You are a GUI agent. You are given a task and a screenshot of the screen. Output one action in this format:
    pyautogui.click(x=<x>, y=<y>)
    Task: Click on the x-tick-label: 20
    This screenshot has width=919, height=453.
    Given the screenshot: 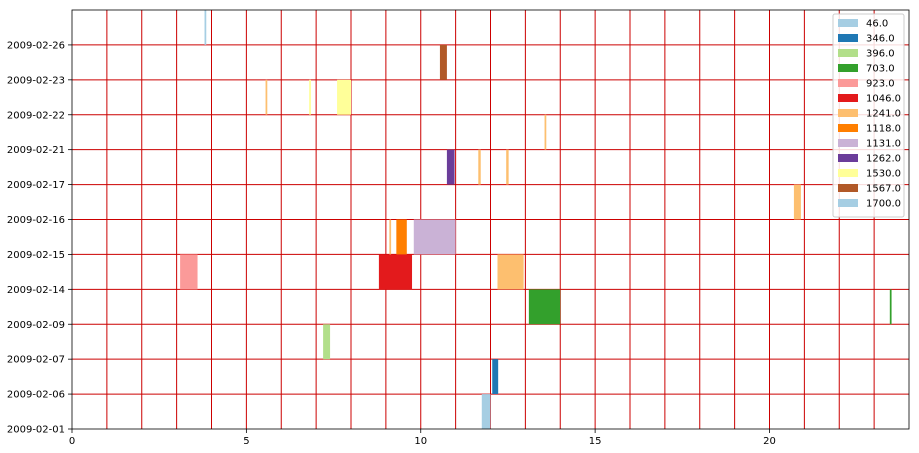 What is the action you would take?
    pyautogui.click(x=769, y=441)
    